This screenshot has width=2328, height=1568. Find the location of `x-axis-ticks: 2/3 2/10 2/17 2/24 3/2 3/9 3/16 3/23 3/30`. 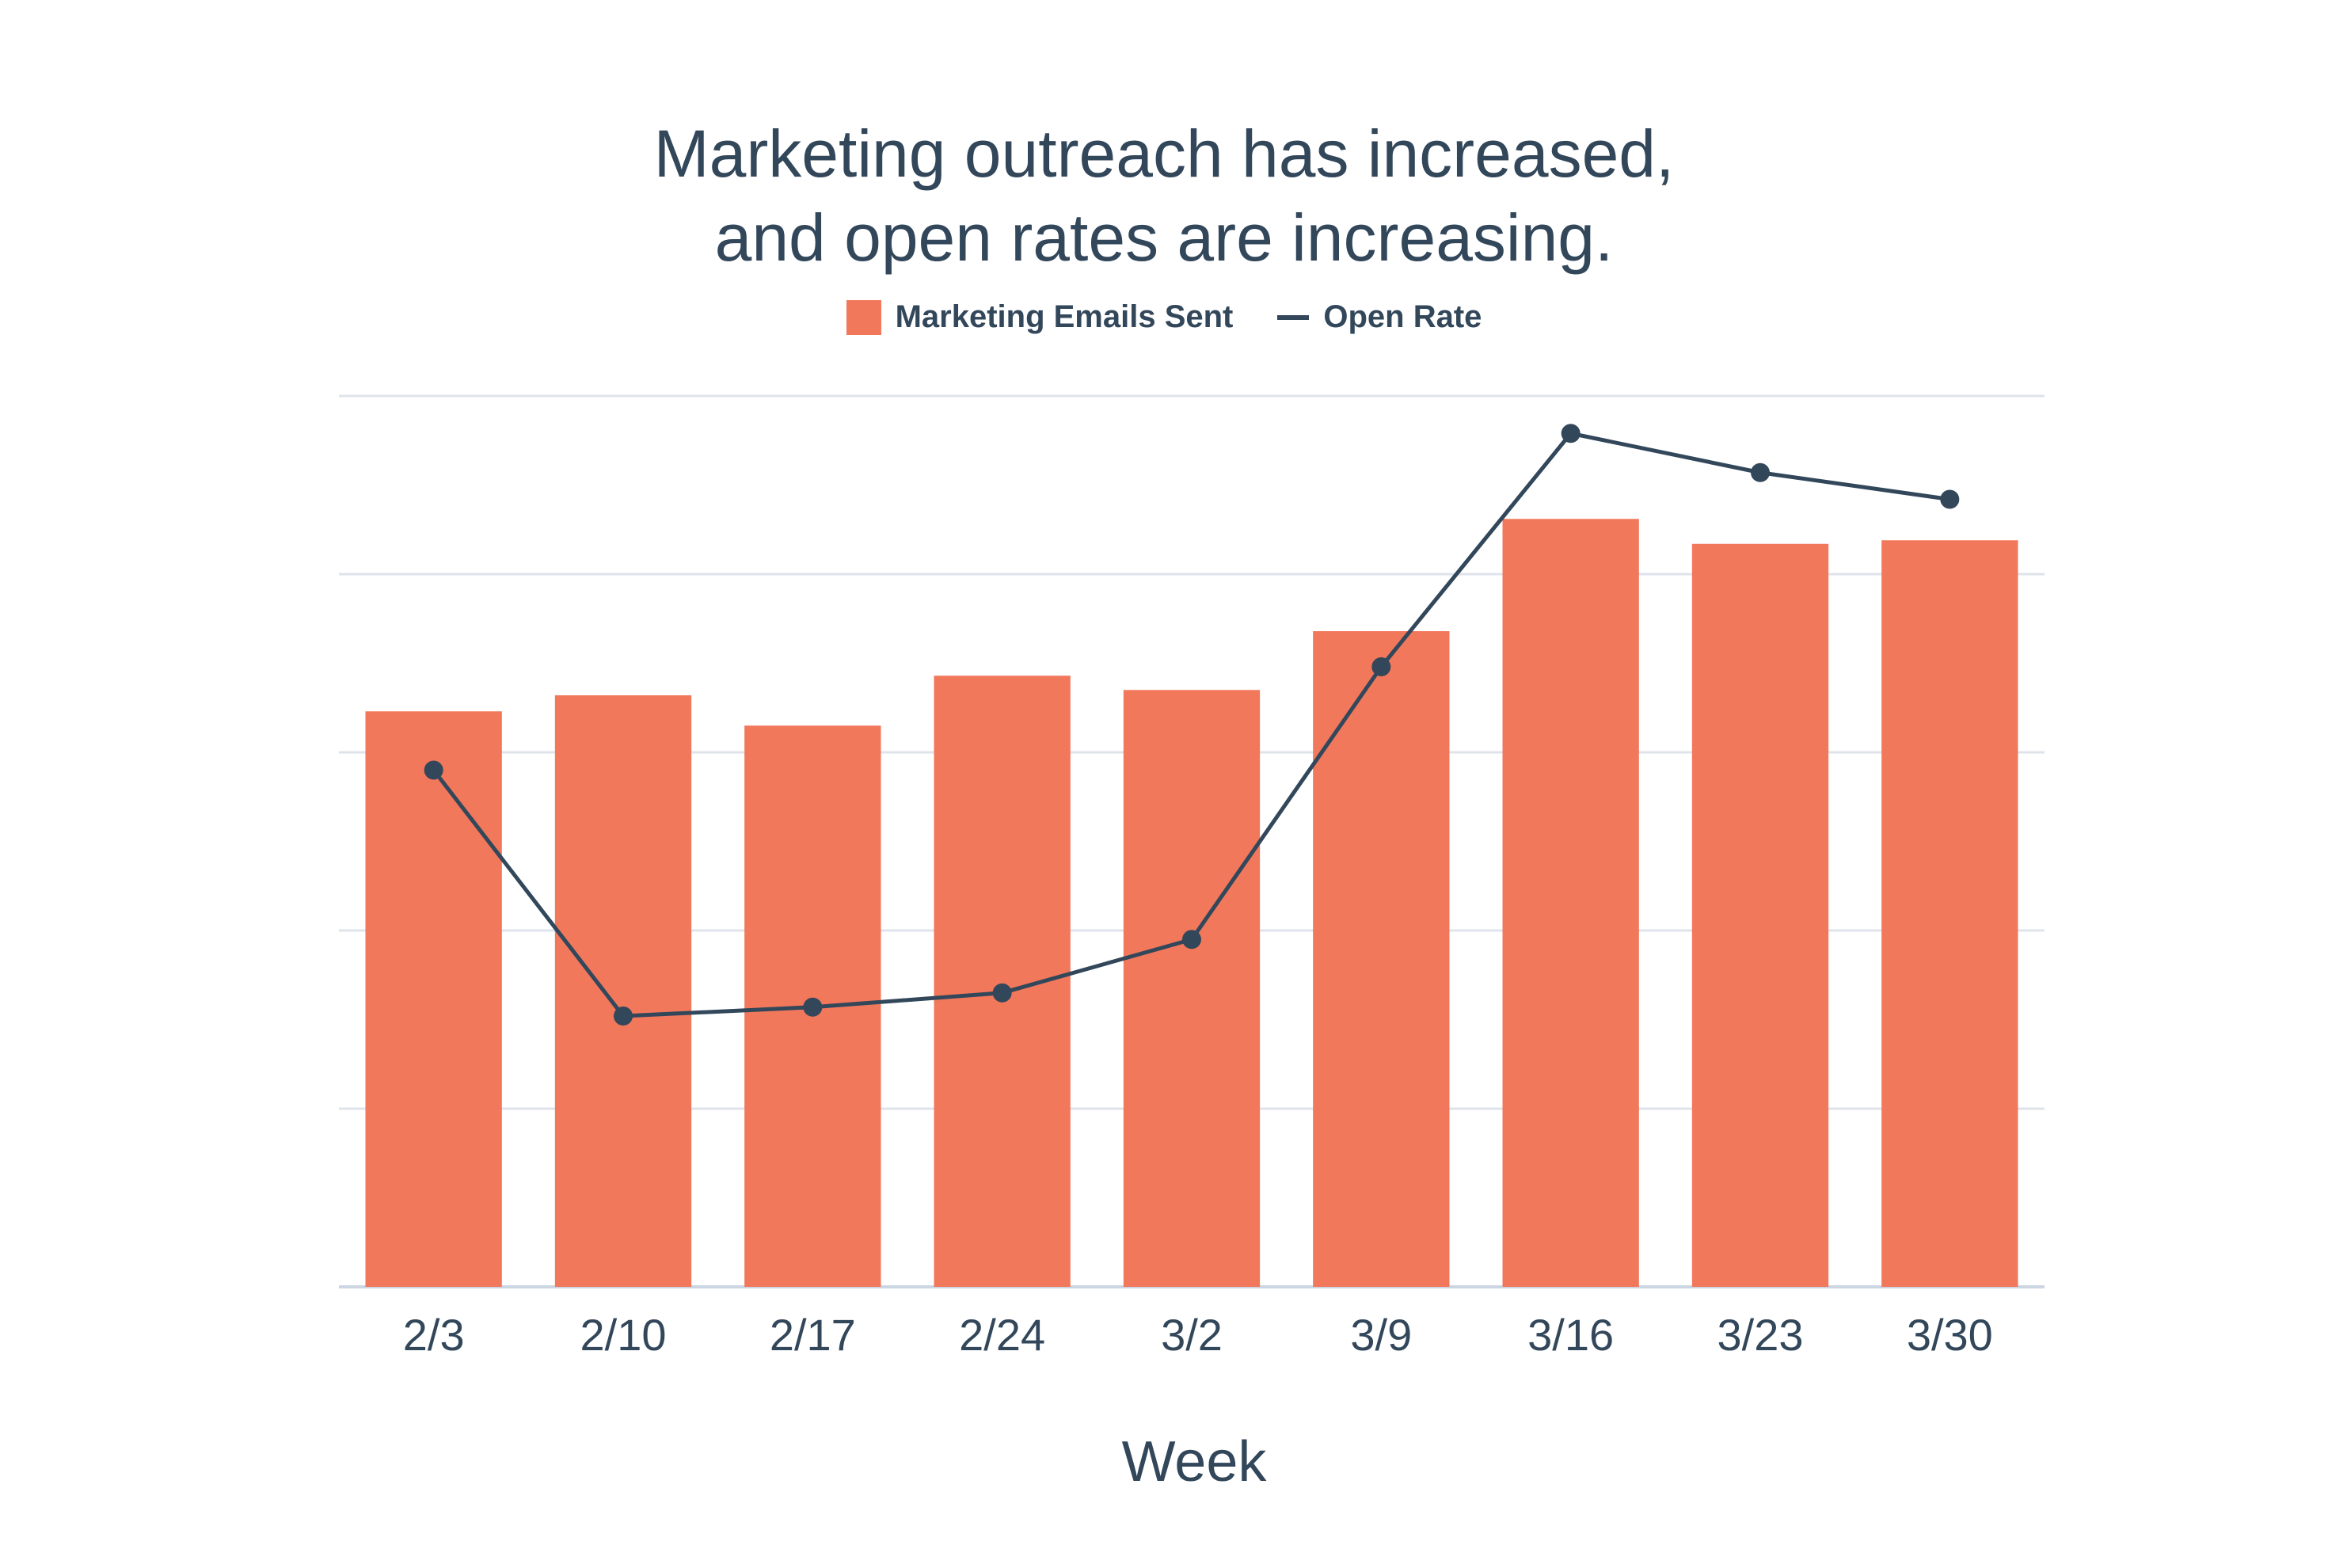

x-axis-ticks: 2/3 2/10 2/17 2/24 3/2 3/9 3/16 3/23 3/30 is located at coordinates (1198, 1335).